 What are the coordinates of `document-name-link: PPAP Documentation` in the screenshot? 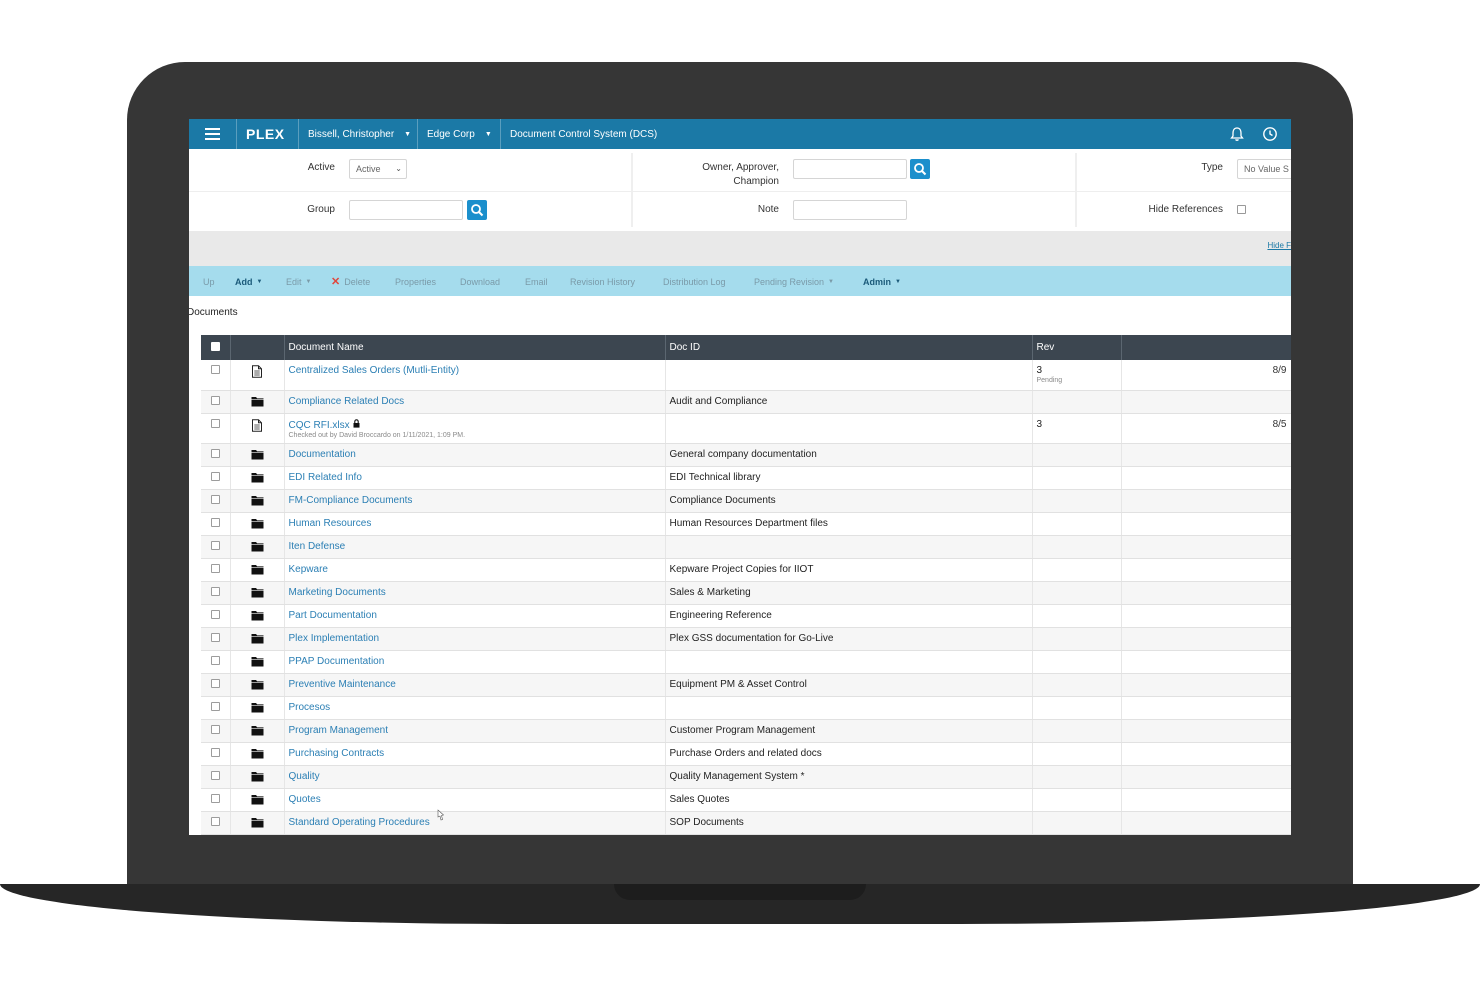 It's located at (336, 661).